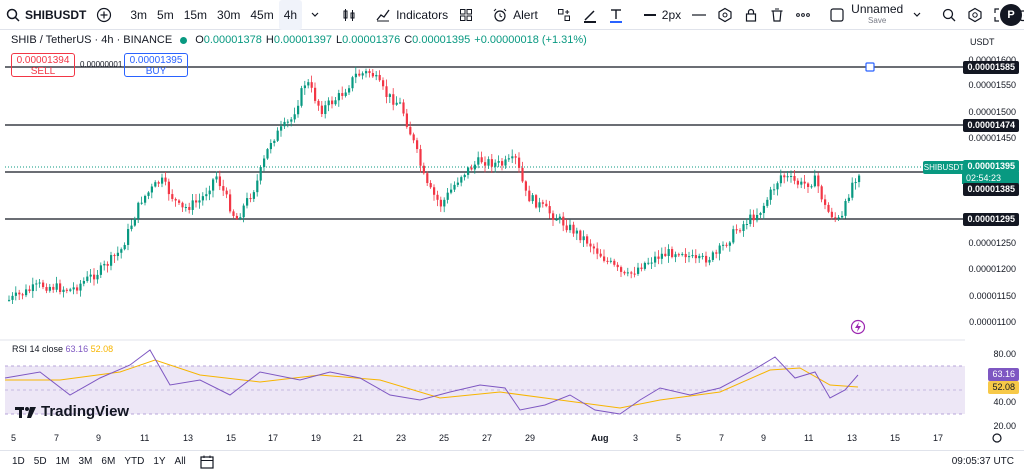 The width and height of the screenshot is (1024, 472). I want to click on chart-settings-button, so click(975, 15).